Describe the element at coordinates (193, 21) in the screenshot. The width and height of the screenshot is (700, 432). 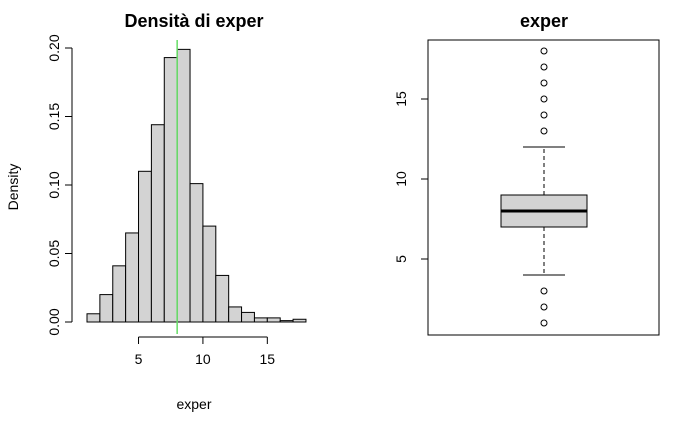
I see `histogram-title: Densità di exper` at that location.